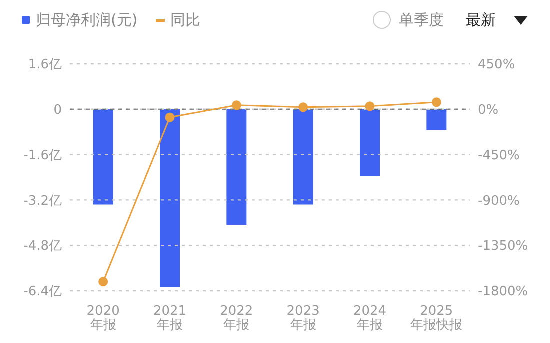 The width and height of the screenshot is (550, 343). What do you see at coordinates (497, 65) in the screenshot?
I see `y2-tick-label: 450%` at bounding box center [497, 65].